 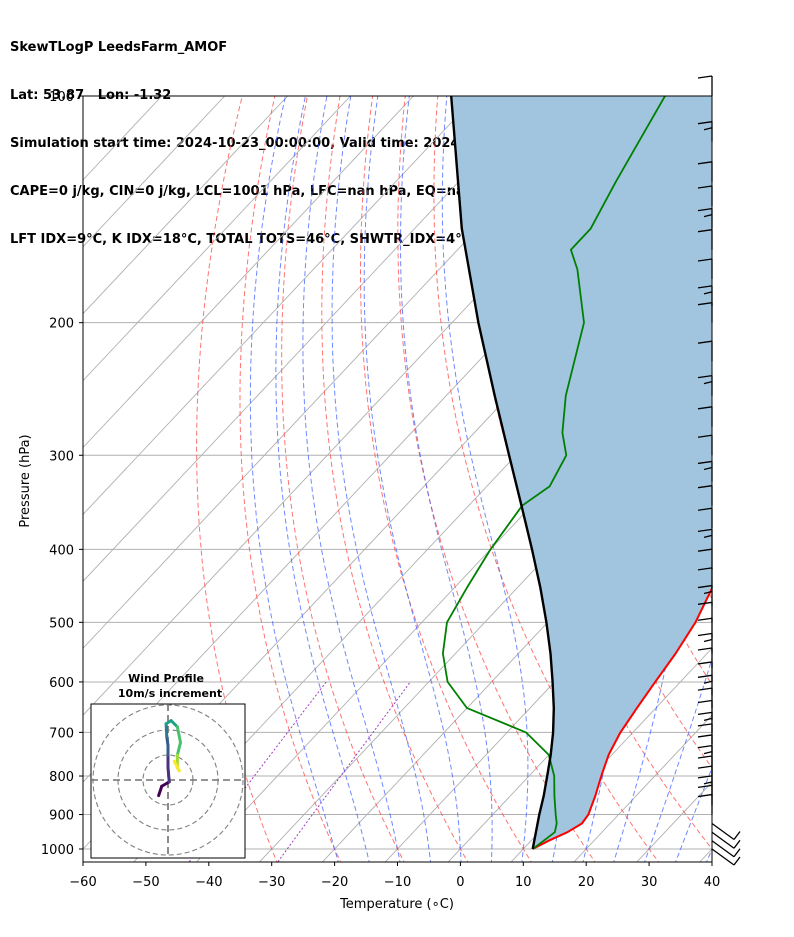 I want to click on x-tick-label: 0, so click(x=460, y=882).